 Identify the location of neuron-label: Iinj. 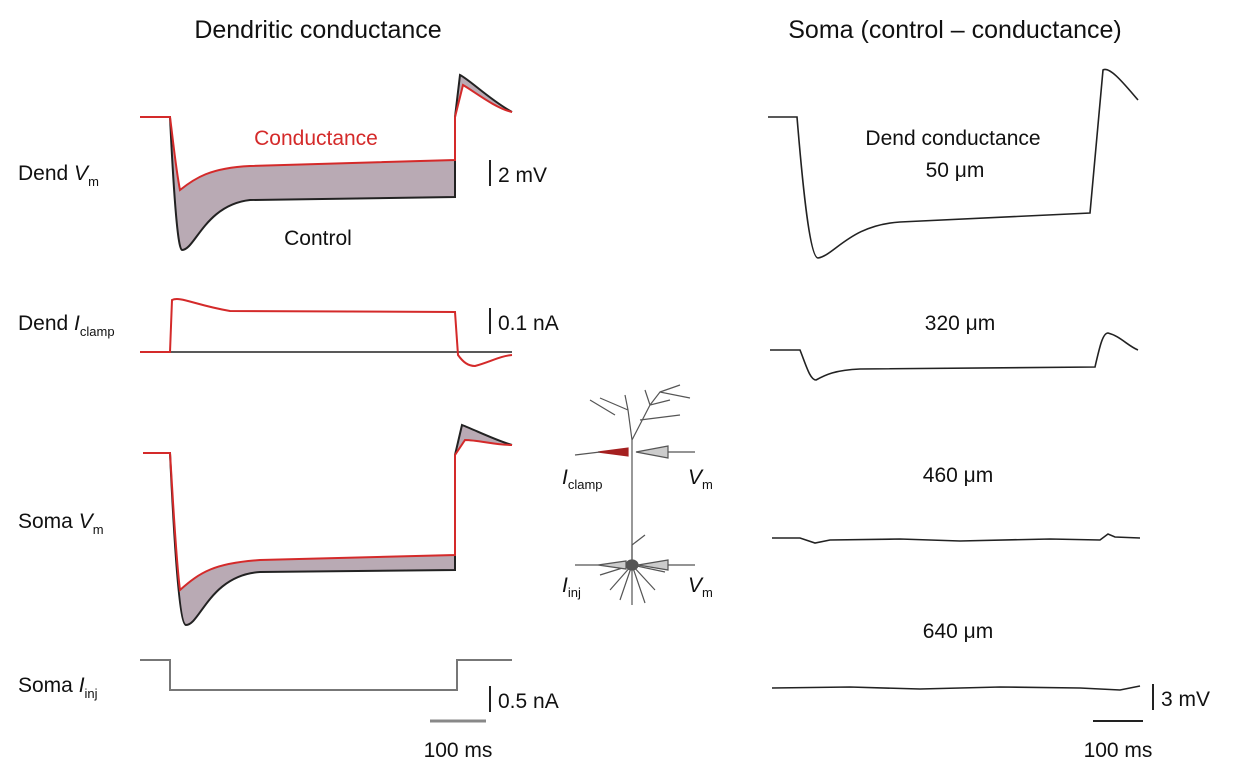
(571, 587).